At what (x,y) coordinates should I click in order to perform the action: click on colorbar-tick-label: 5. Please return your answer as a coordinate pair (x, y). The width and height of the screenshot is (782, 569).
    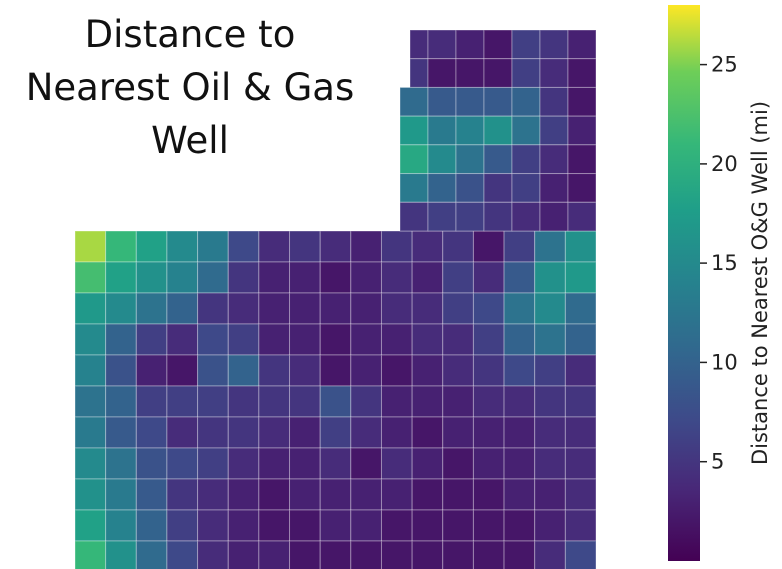
    Looking at the image, I should click on (717, 462).